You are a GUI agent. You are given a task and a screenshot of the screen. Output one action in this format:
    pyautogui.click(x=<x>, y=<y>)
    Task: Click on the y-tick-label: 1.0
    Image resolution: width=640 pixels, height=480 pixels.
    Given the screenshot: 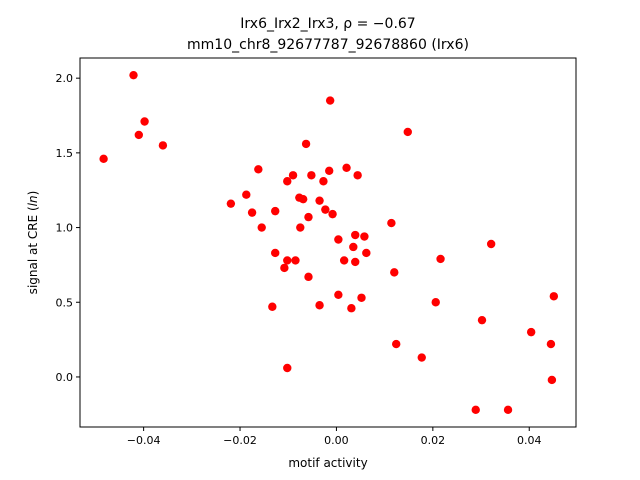 What is the action you would take?
    pyautogui.click(x=65, y=228)
    